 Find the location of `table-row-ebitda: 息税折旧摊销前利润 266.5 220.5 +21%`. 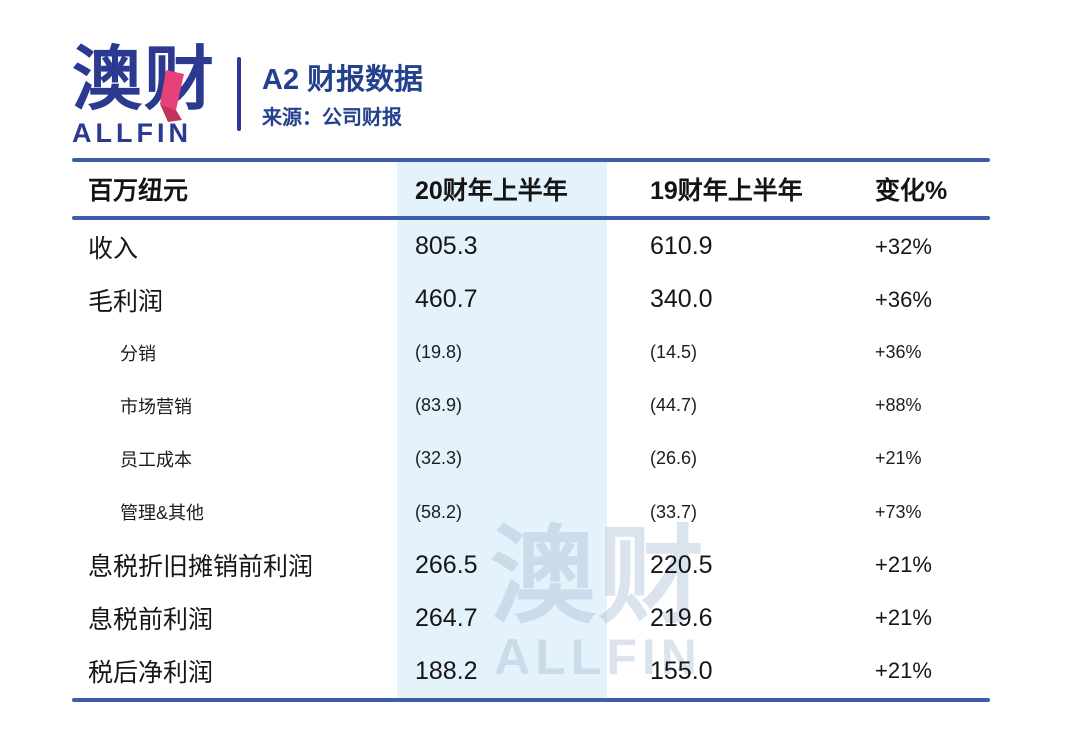

table-row-ebitda: 息税折旧摊销前利润 266.5 220.5 +21% is located at coordinates (531, 565).